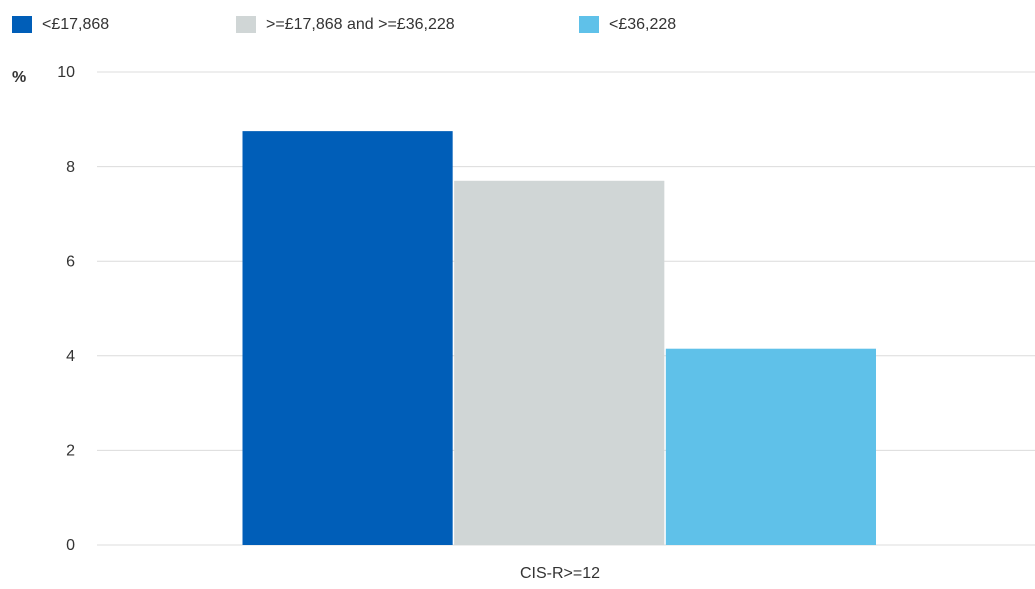  What do you see at coordinates (66, 309) in the screenshot?
I see `y-axis-ticks: 0 2 4 6 8 10` at bounding box center [66, 309].